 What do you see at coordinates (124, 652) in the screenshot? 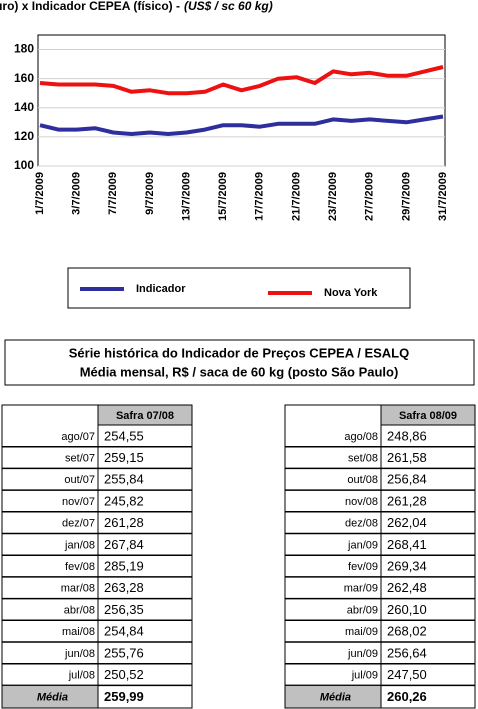
I see `value-cell: 255,76` at bounding box center [124, 652].